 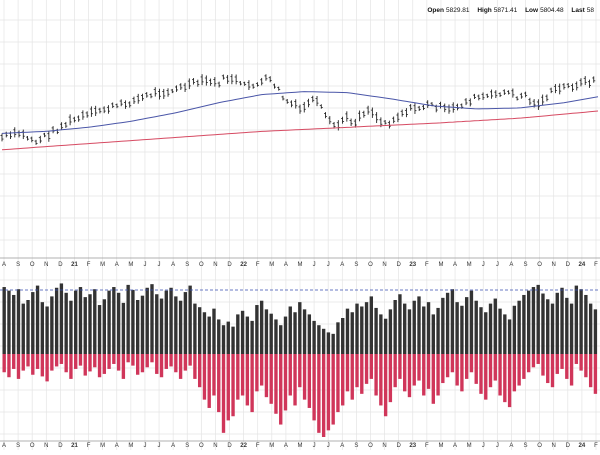 I want to click on x-tick-label: S, so click(x=18, y=446).